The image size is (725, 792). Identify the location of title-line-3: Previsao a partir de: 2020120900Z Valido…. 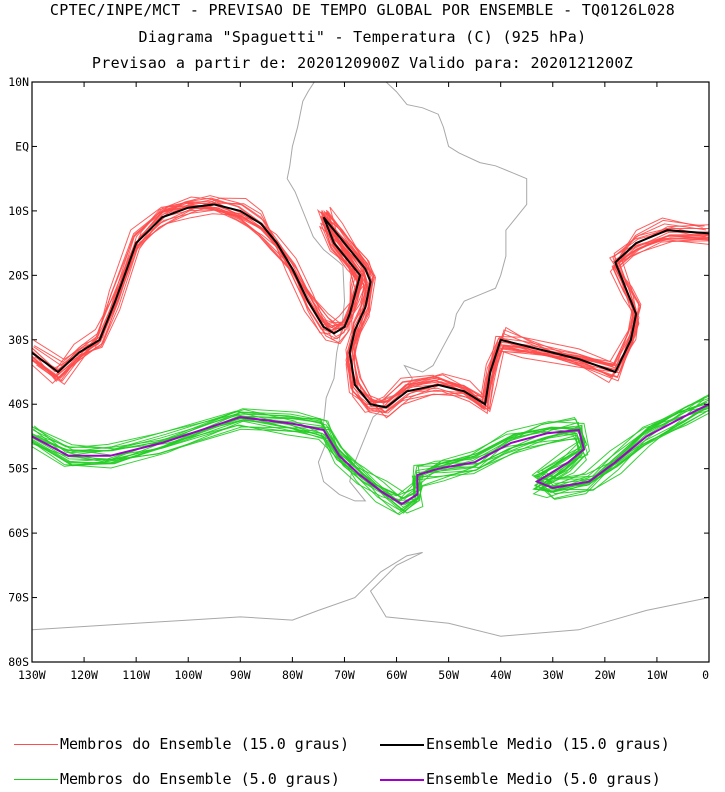
(362, 63).